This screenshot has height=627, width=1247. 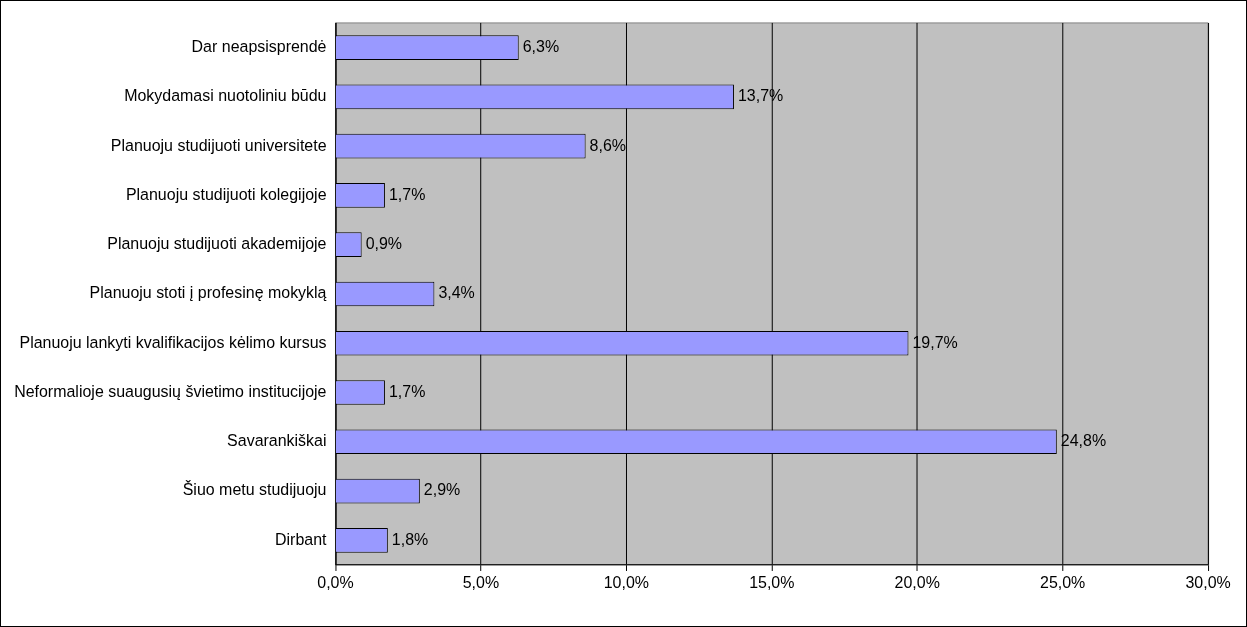 I want to click on y-tick-label: Planuoju studijuoti kolegijoje, so click(x=226, y=194).